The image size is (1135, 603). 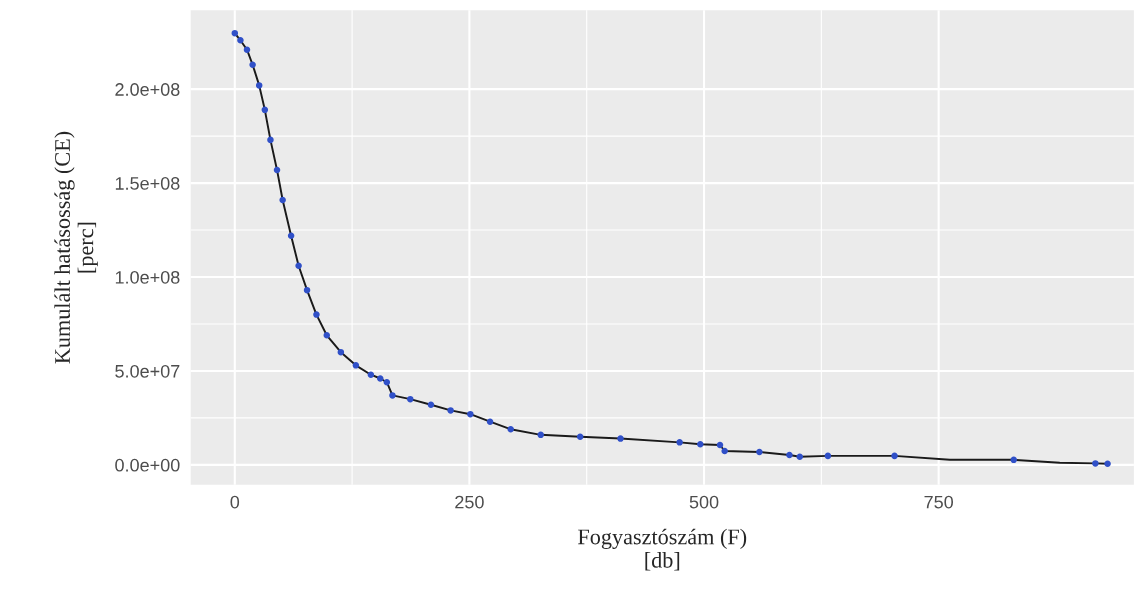 I want to click on y-tick-label: 0.0e+00, so click(x=147, y=465).